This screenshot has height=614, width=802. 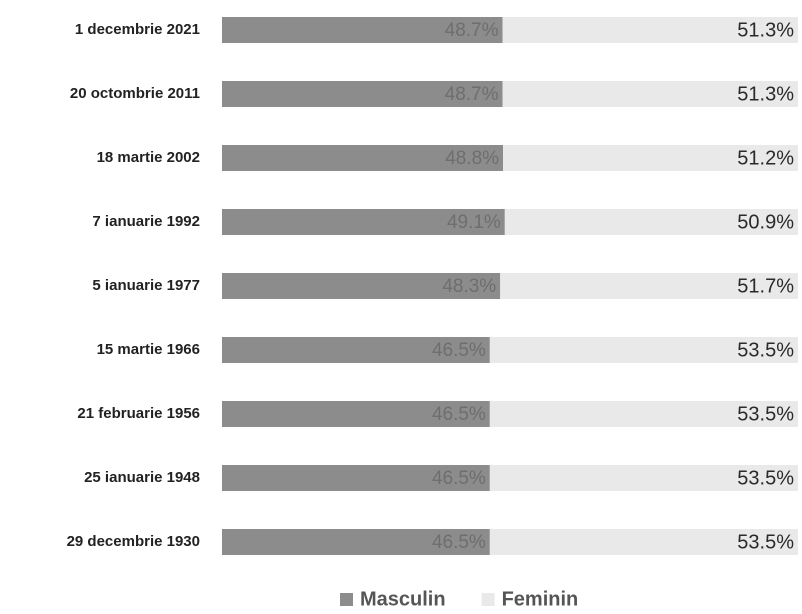 What do you see at coordinates (146, 221) in the screenshot?
I see `category-label: 7 ianuarie 1992` at bounding box center [146, 221].